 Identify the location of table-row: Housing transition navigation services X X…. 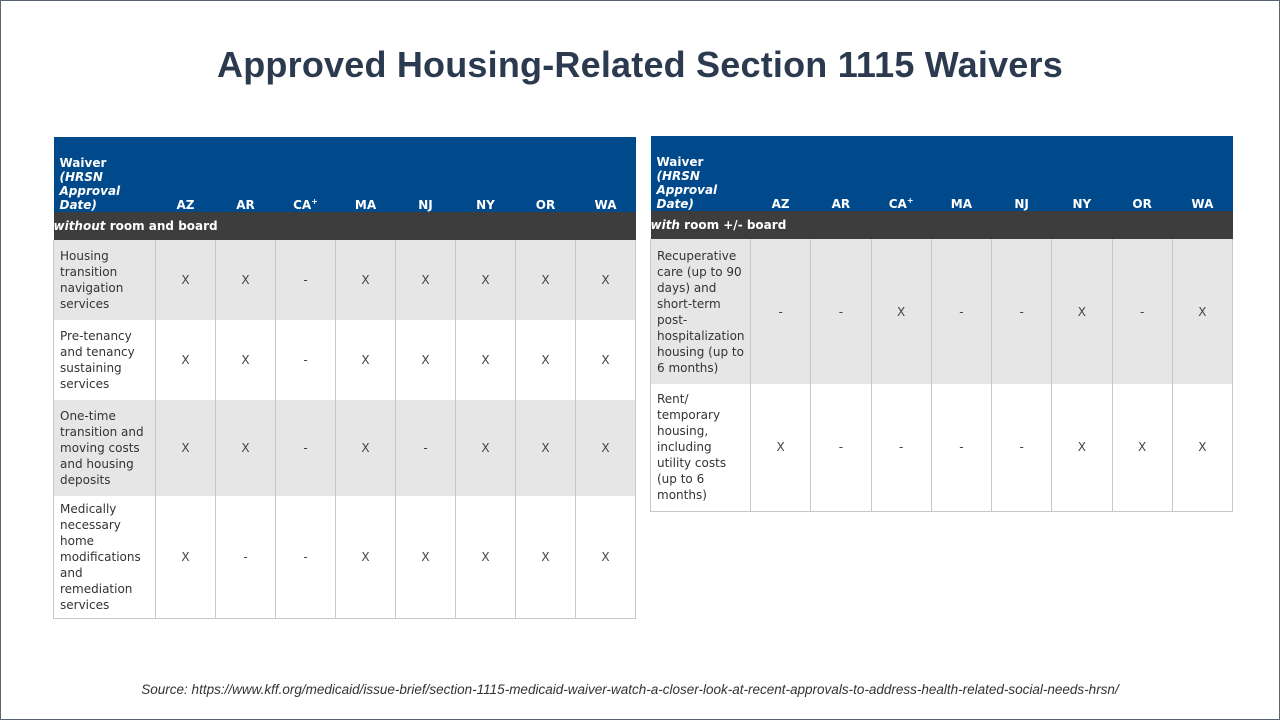
(344, 280).